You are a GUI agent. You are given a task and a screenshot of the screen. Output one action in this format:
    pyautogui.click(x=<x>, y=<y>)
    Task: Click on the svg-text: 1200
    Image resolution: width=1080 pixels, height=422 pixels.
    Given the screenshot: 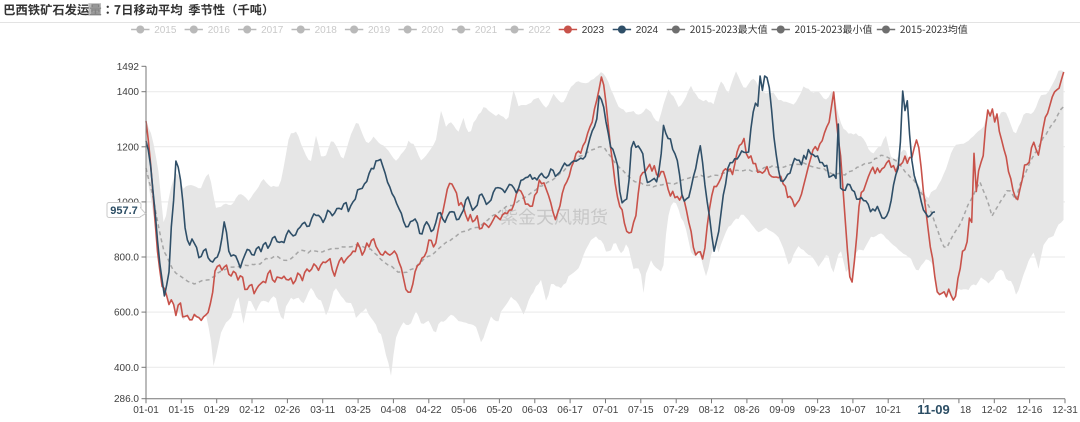 What is the action you would take?
    pyautogui.click(x=128, y=147)
    